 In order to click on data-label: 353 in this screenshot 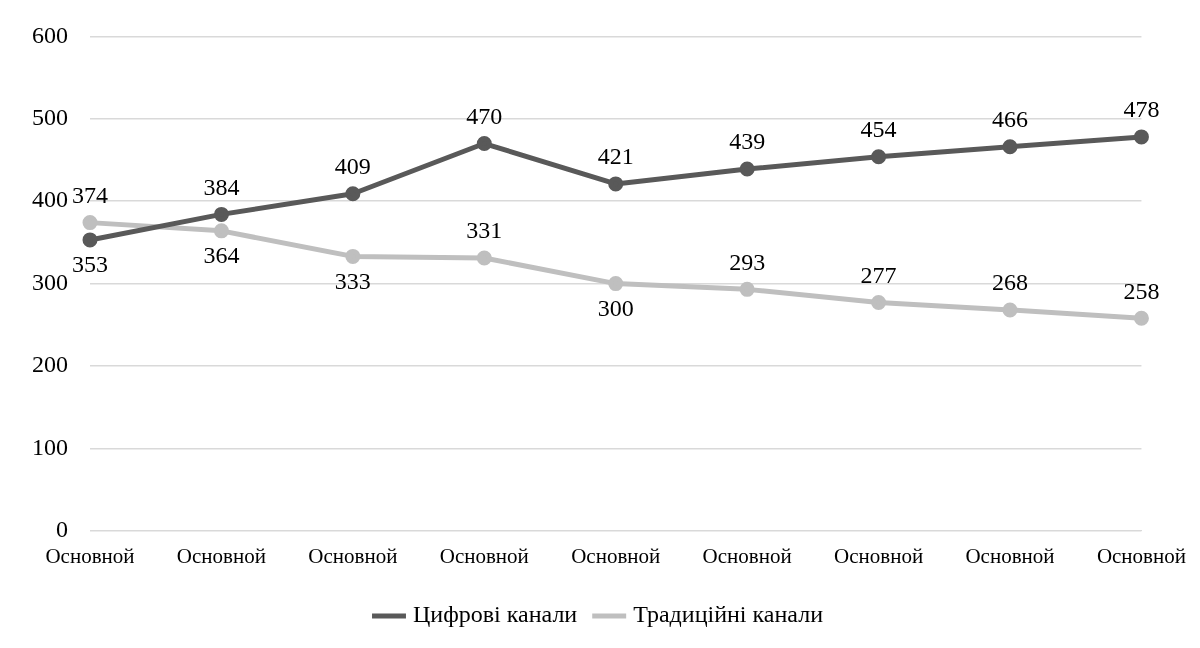, I will do `click(90, 264)`.